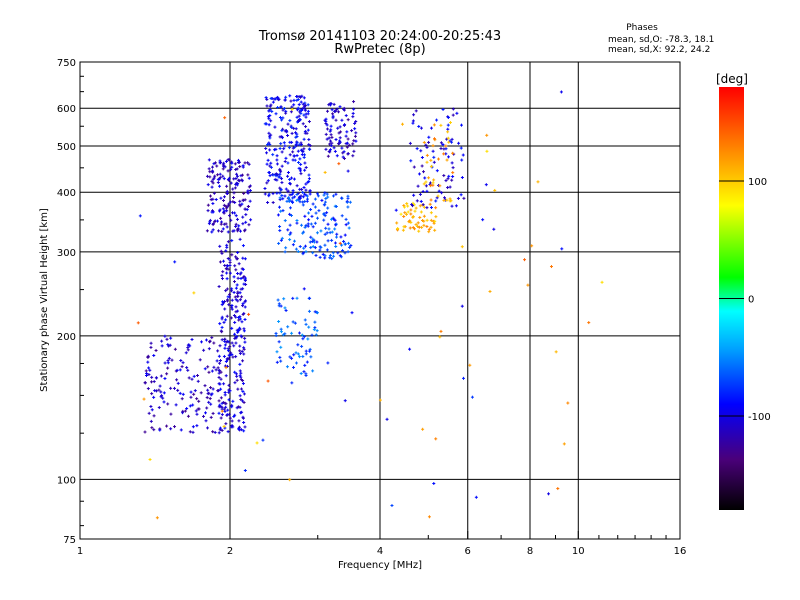  I want to click on x-tick-label: 6, so click(468, 551).